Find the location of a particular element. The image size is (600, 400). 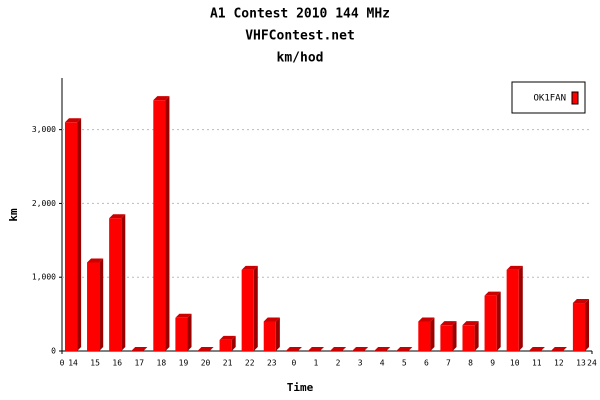

y-tick-label: 1,000 is located at coordinates (44, 277).